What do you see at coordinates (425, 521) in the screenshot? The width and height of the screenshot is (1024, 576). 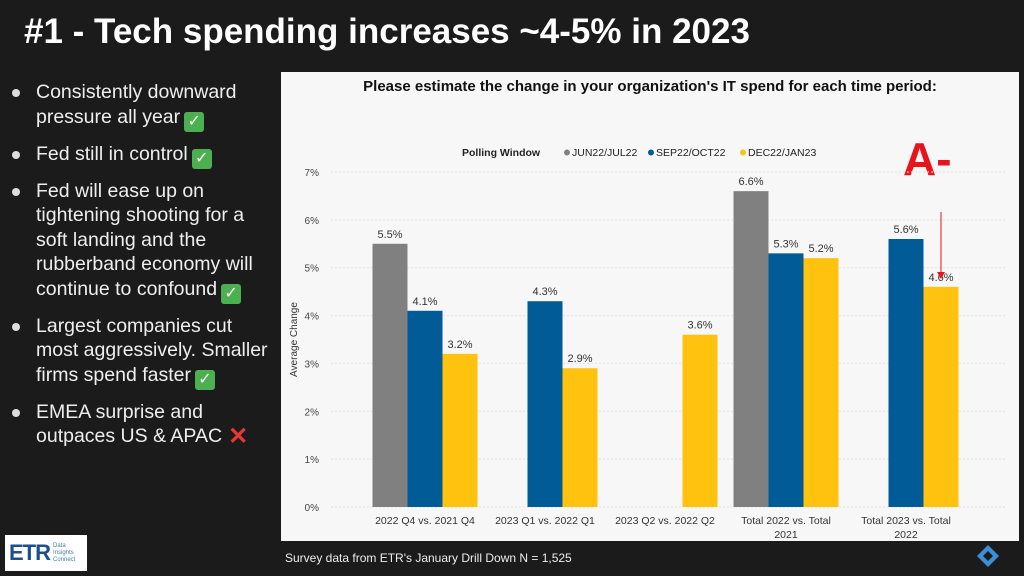 I see `x-tick-label: 2022 Q4 vs. 2021 Q4` at bounding box center [425, 521].